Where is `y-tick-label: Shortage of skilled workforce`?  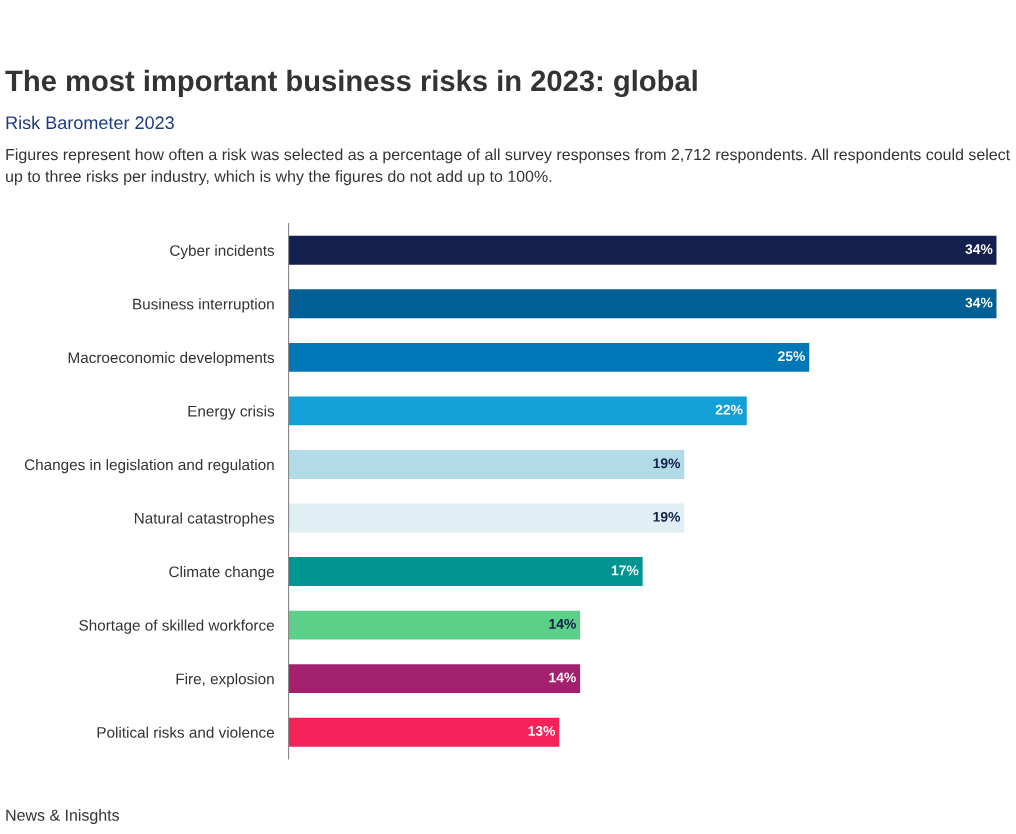 y-tick-label: Shortage of skilled workforce is located at coordinates (176, 626).